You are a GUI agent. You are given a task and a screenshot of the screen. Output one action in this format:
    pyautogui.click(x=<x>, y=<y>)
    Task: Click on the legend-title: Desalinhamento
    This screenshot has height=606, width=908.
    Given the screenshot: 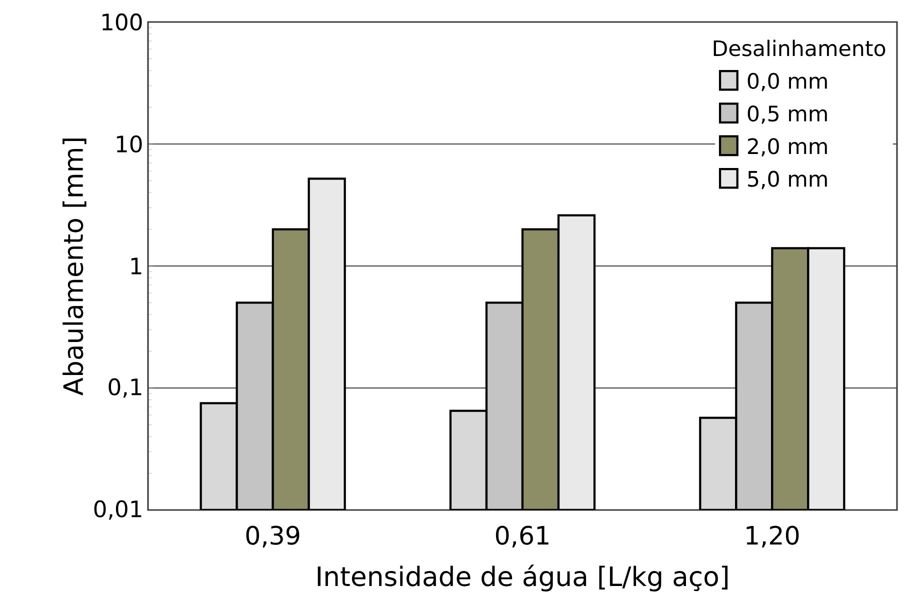 What is the action you would take?
    pyautogui.click(x=800, y=48)
    